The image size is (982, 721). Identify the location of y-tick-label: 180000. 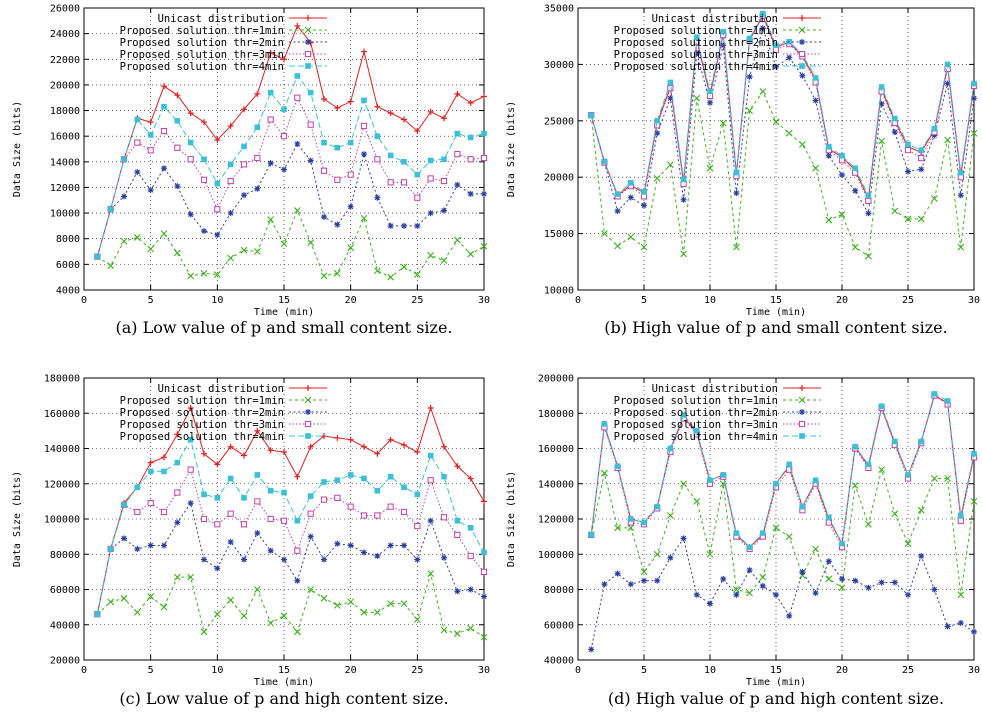
(556, 414).